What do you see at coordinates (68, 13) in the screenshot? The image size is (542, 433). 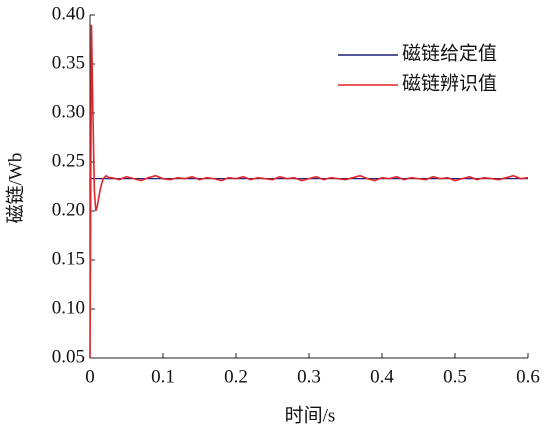 I see `y-tick-label: 0.40` at bounding box center [68, 13].